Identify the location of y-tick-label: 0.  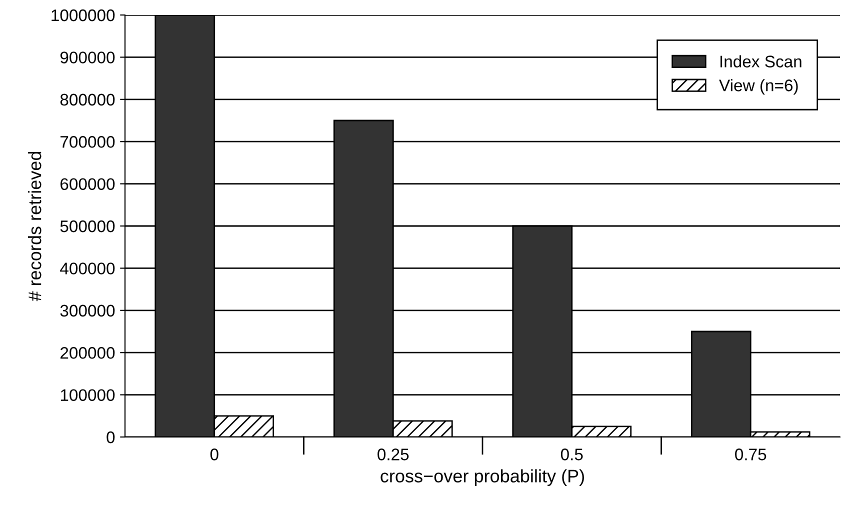
(110, 437).